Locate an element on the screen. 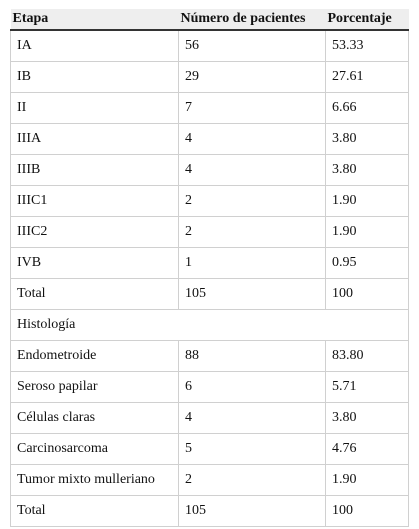 This screenshot has height=529, width=419. cell-porcentaje: 5.71 is located at coordinates (367, 387).